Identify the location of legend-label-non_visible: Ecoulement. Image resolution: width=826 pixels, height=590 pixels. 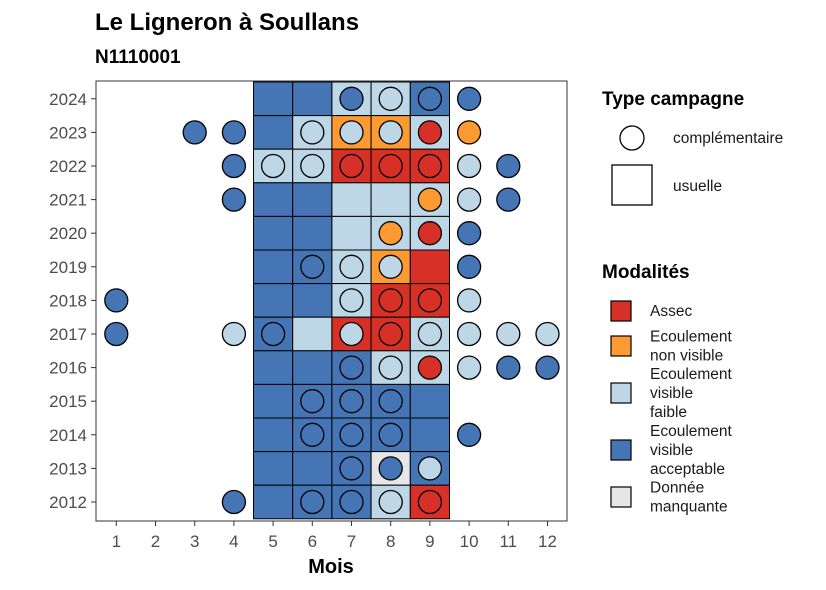
(691, 337).